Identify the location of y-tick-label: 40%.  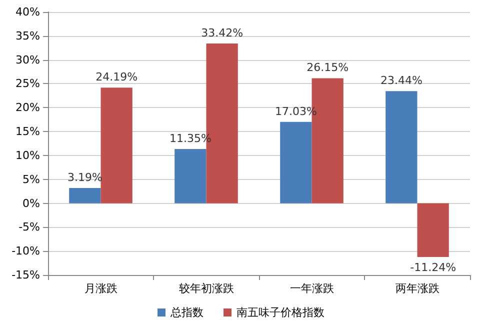
(28, 12).